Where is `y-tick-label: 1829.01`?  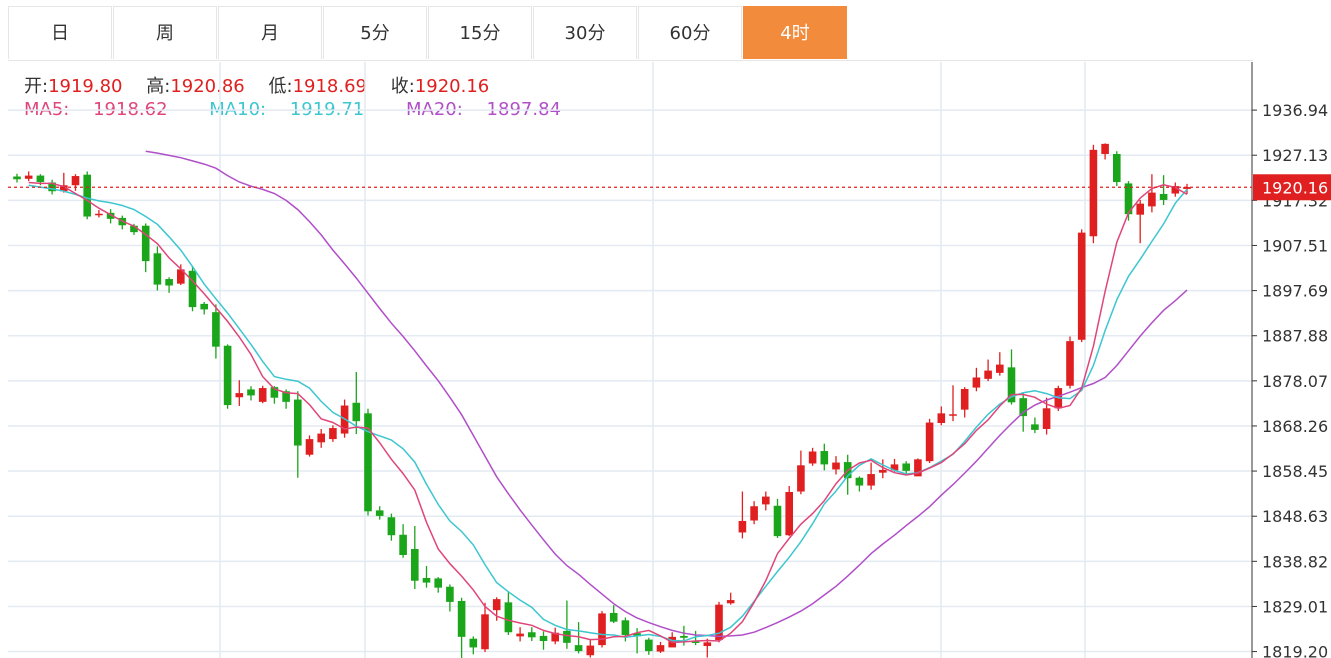
y-tick-label: 1829.01 is located at coordinates (1295, 606).